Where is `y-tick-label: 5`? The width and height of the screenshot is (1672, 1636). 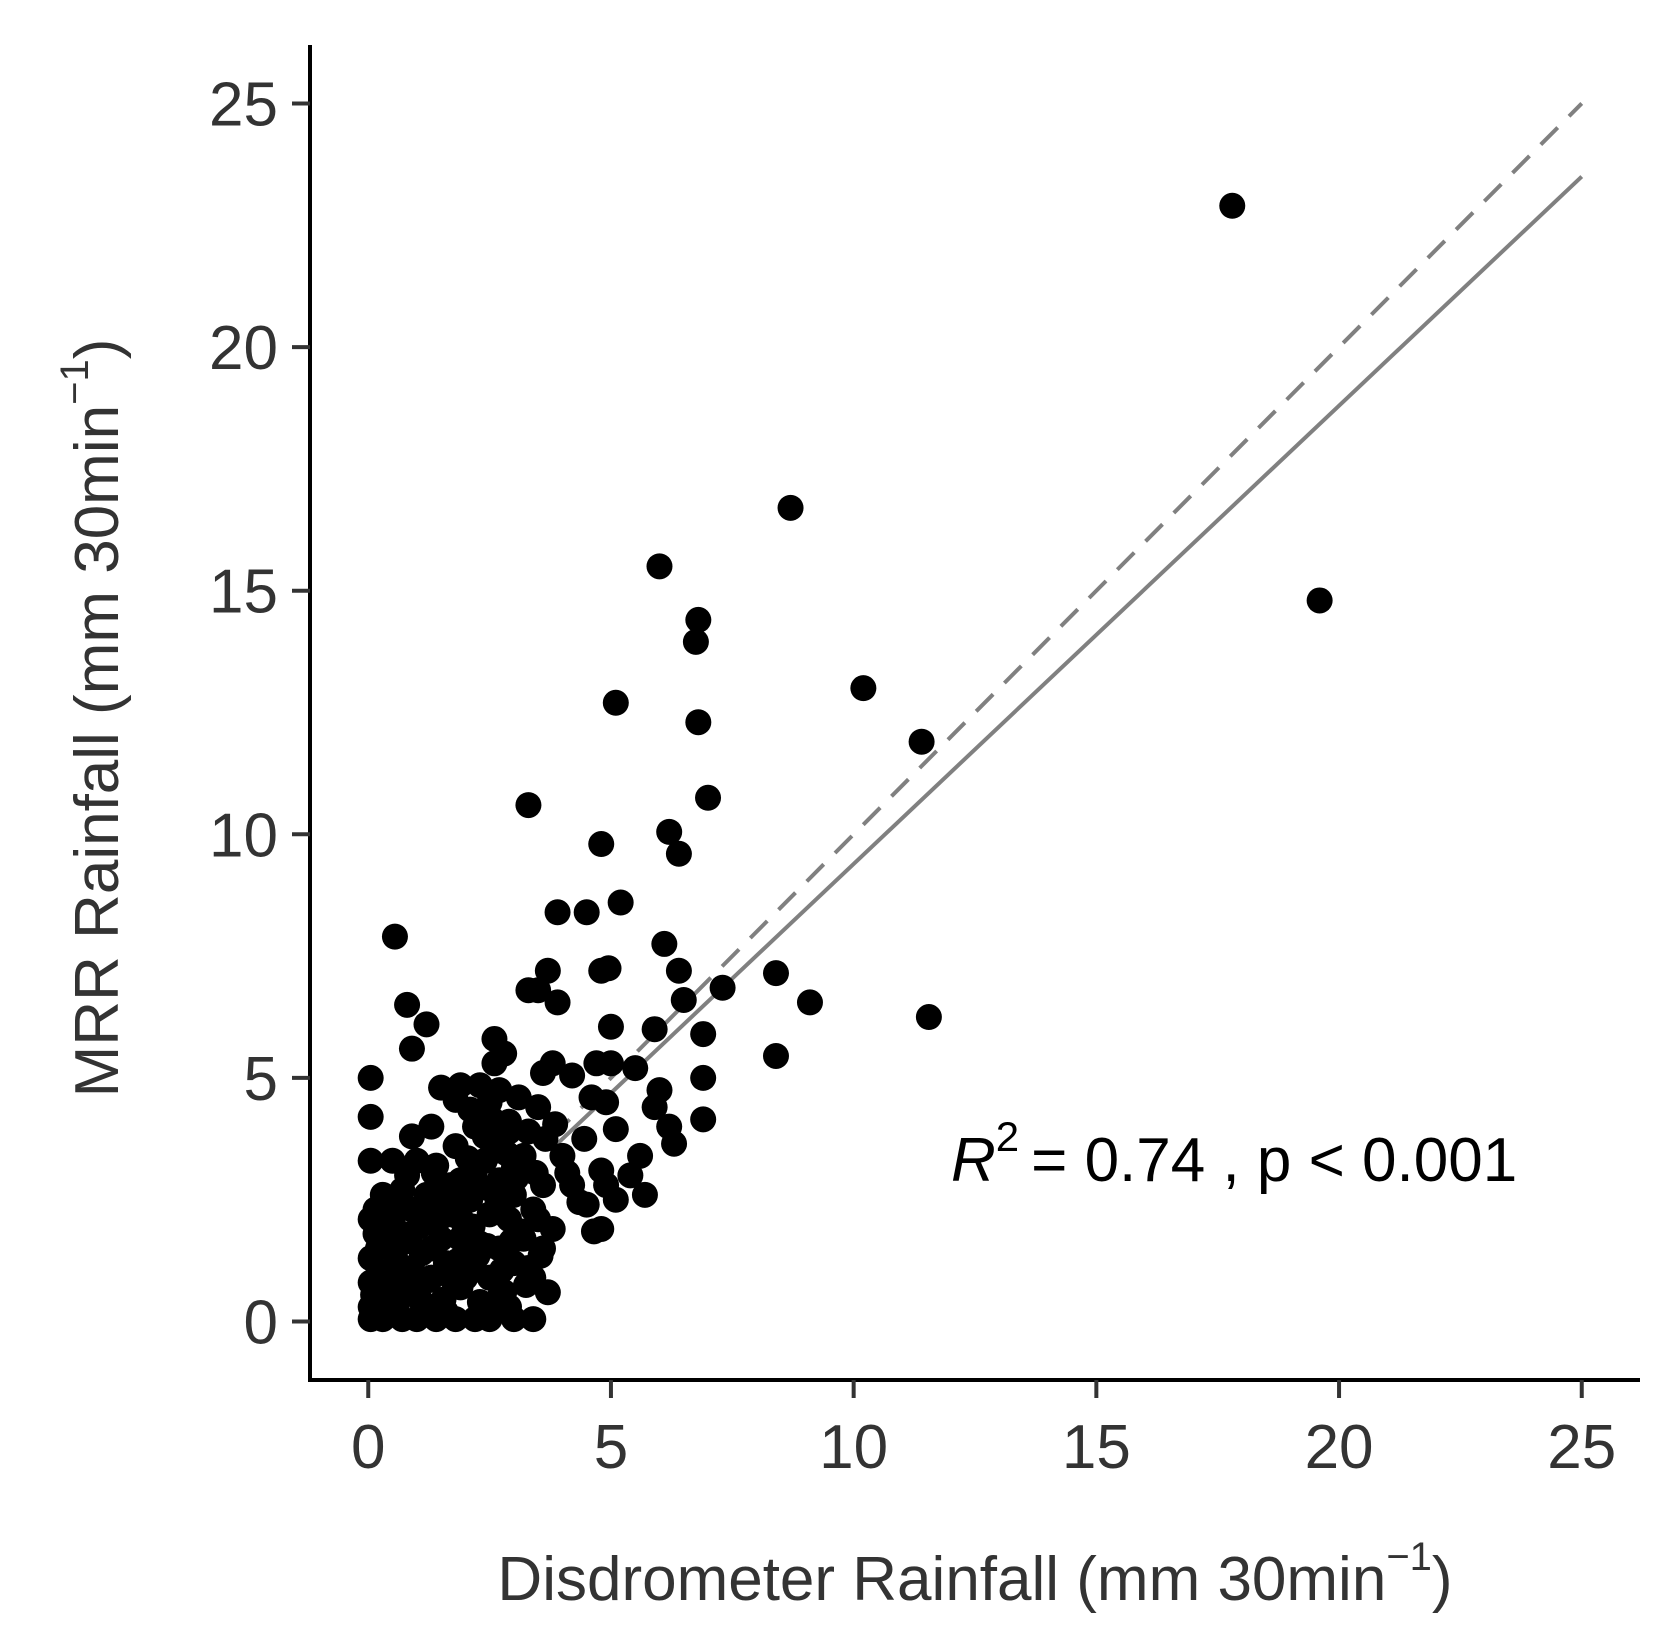 y-tick-label: 5 is located at coordinates (261, 1079).